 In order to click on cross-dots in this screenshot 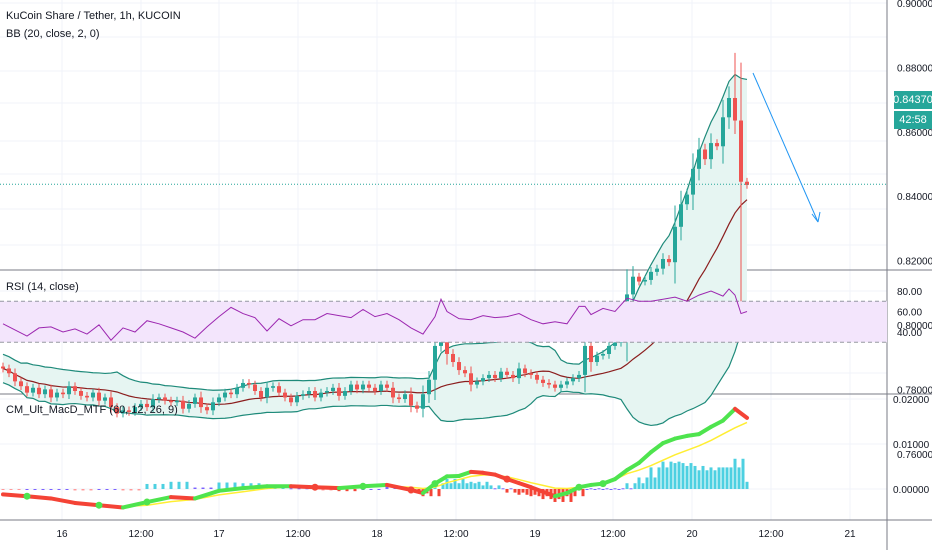, I will do `click(315, 492)`.